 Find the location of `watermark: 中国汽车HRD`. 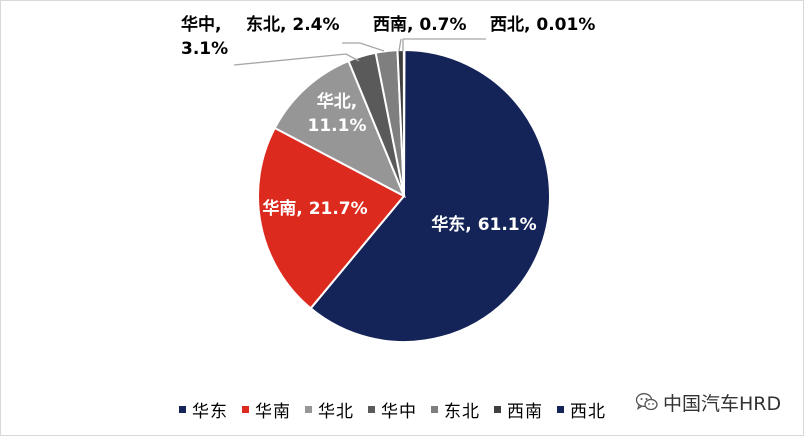

watermark: 中国汽车HRD is located at coordinates (710, 402).